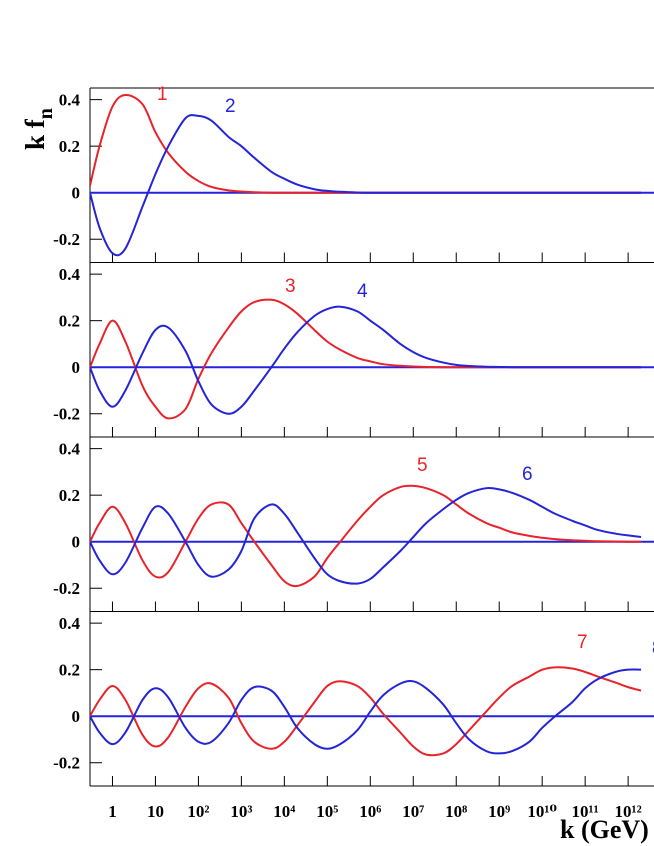 The height and width of the screenshot is (846, 654). I want to click on x-tick-label: 10⁴, so click(284, 811).